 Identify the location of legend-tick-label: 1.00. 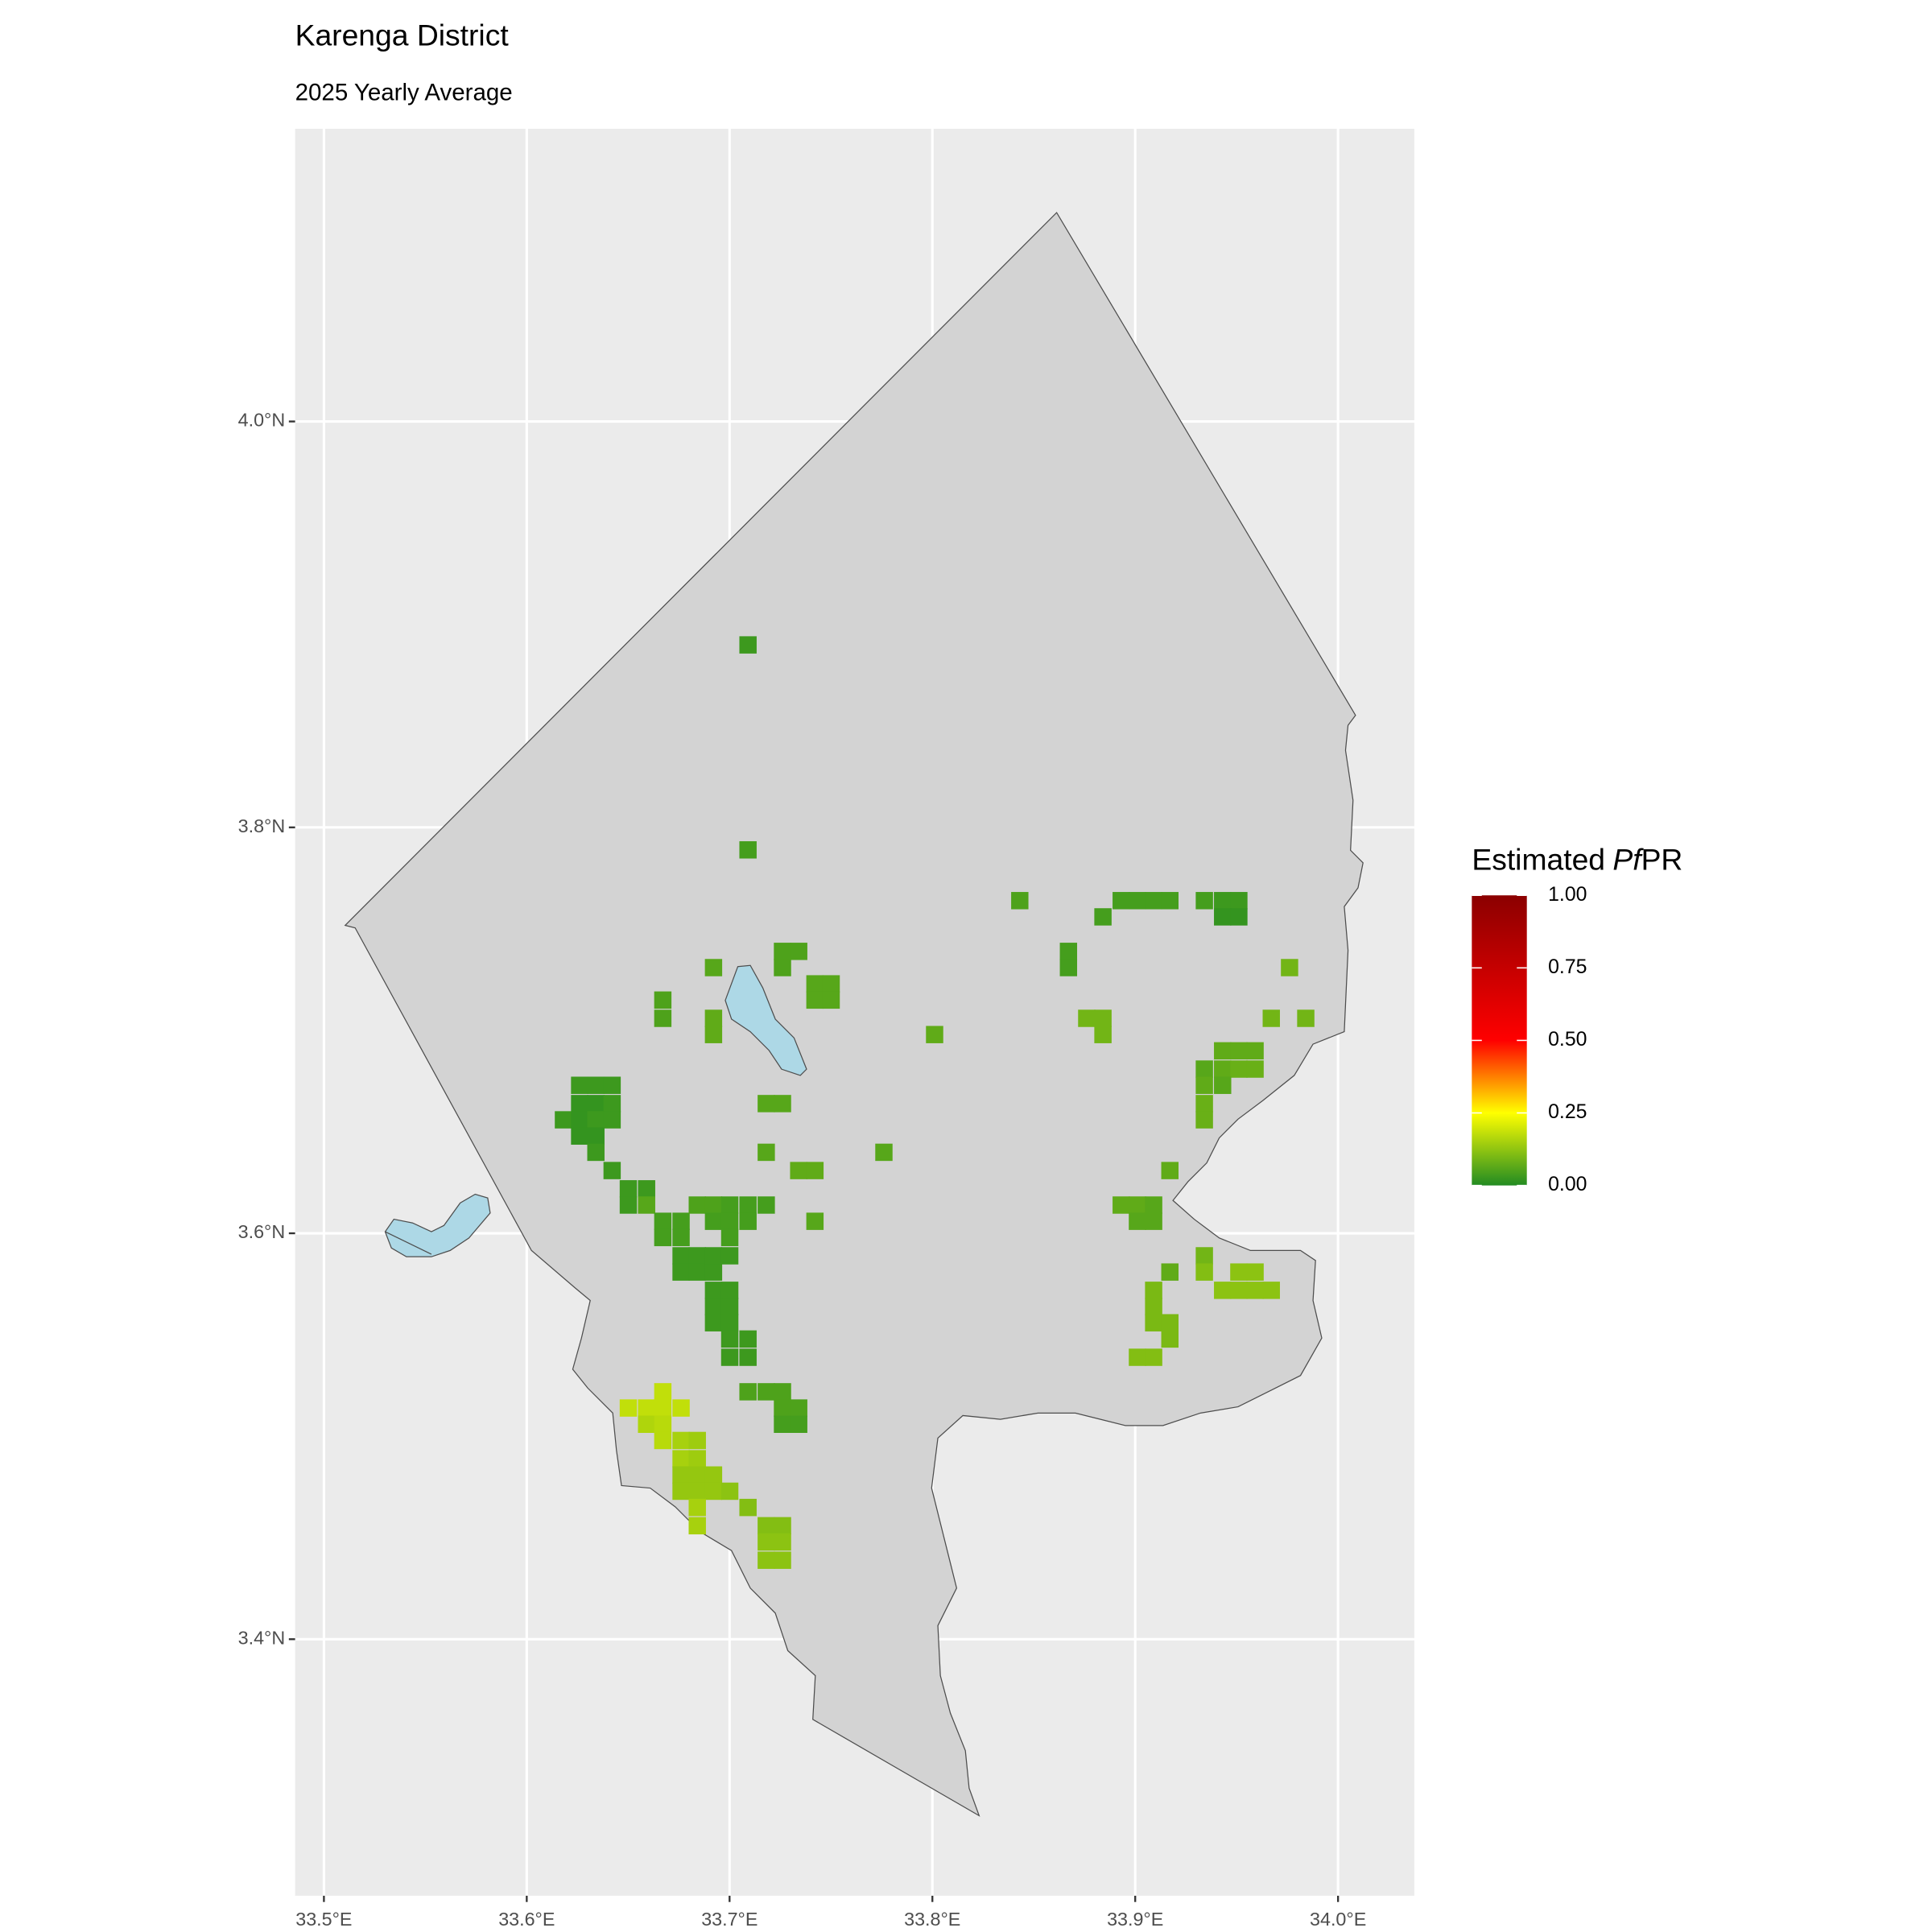
(1567, 895).